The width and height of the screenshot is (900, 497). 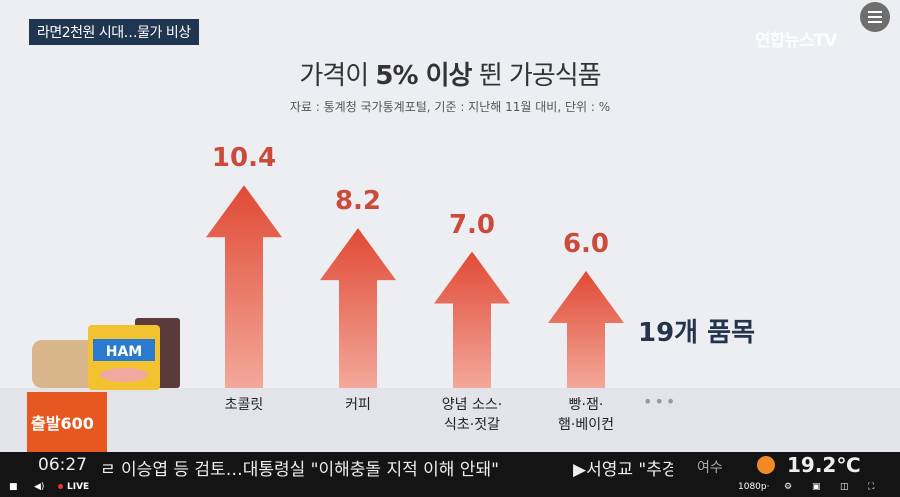 What do you see at coordinates (450, 76) in the screenshot?
I see `chart-title: 가격이 5% 이상 뛴 가공식품` at bounding box center [450, 76].